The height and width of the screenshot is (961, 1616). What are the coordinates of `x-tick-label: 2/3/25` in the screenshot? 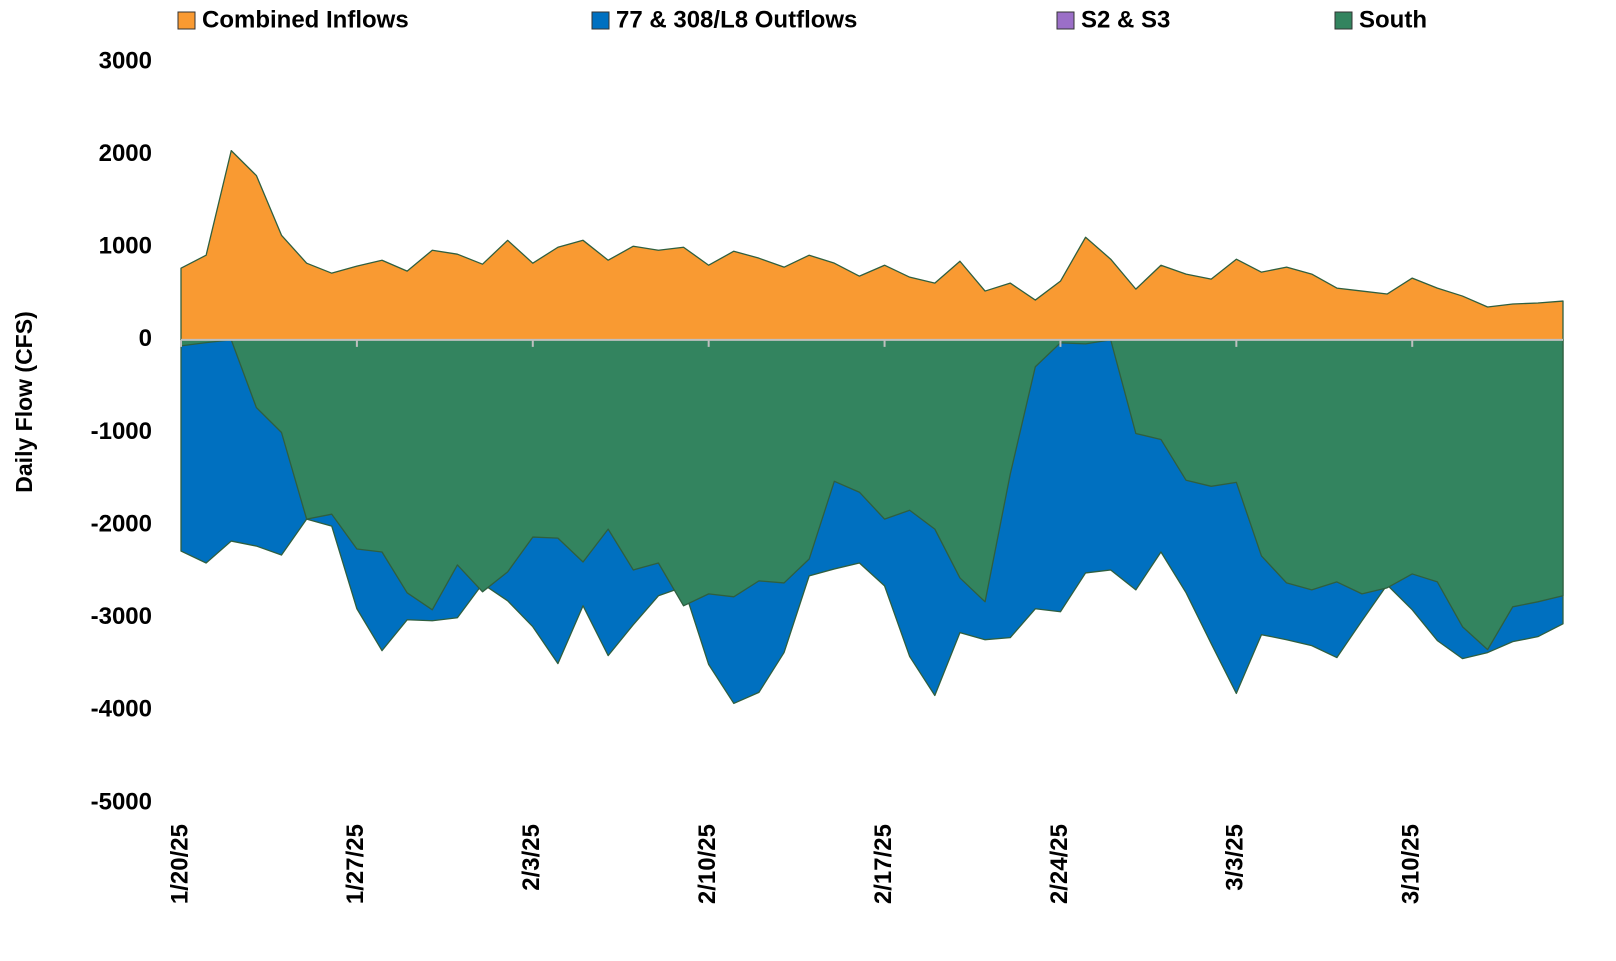 It's located at (531, 857).